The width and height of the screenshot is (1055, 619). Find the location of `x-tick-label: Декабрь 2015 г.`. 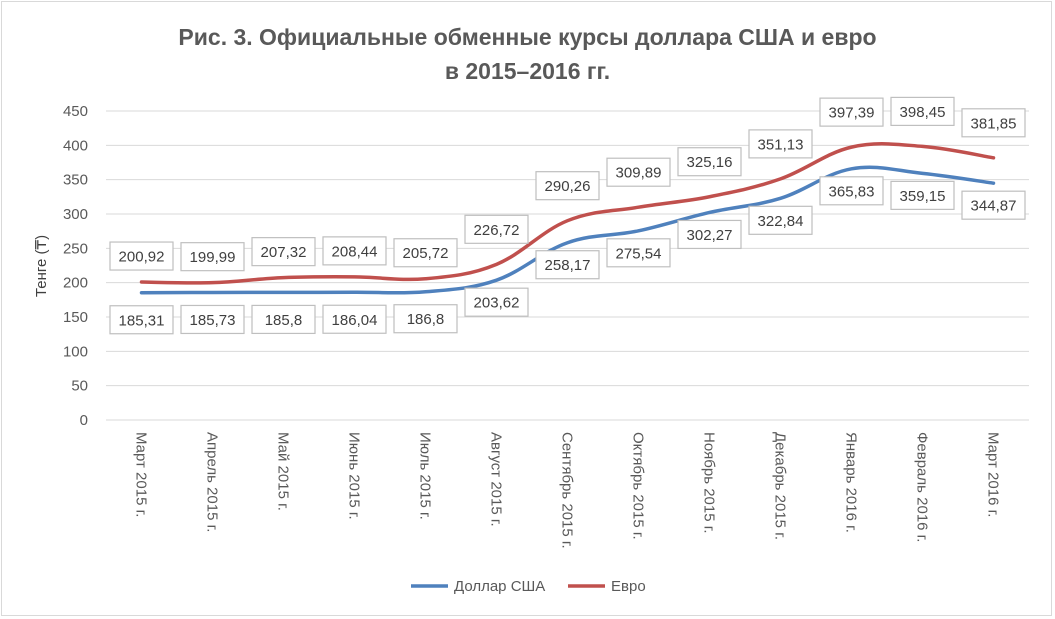

x-tick-label: Декабрь 2015 г. is located at coordinates (780, 486).